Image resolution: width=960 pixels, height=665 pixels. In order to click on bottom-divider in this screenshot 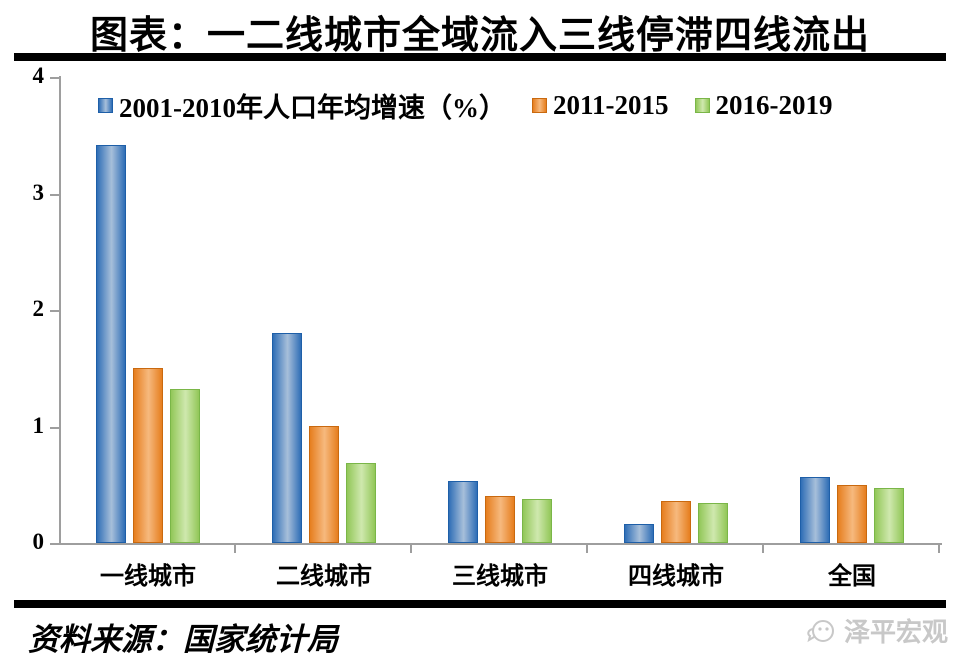, I will do `click(480, 604)`.